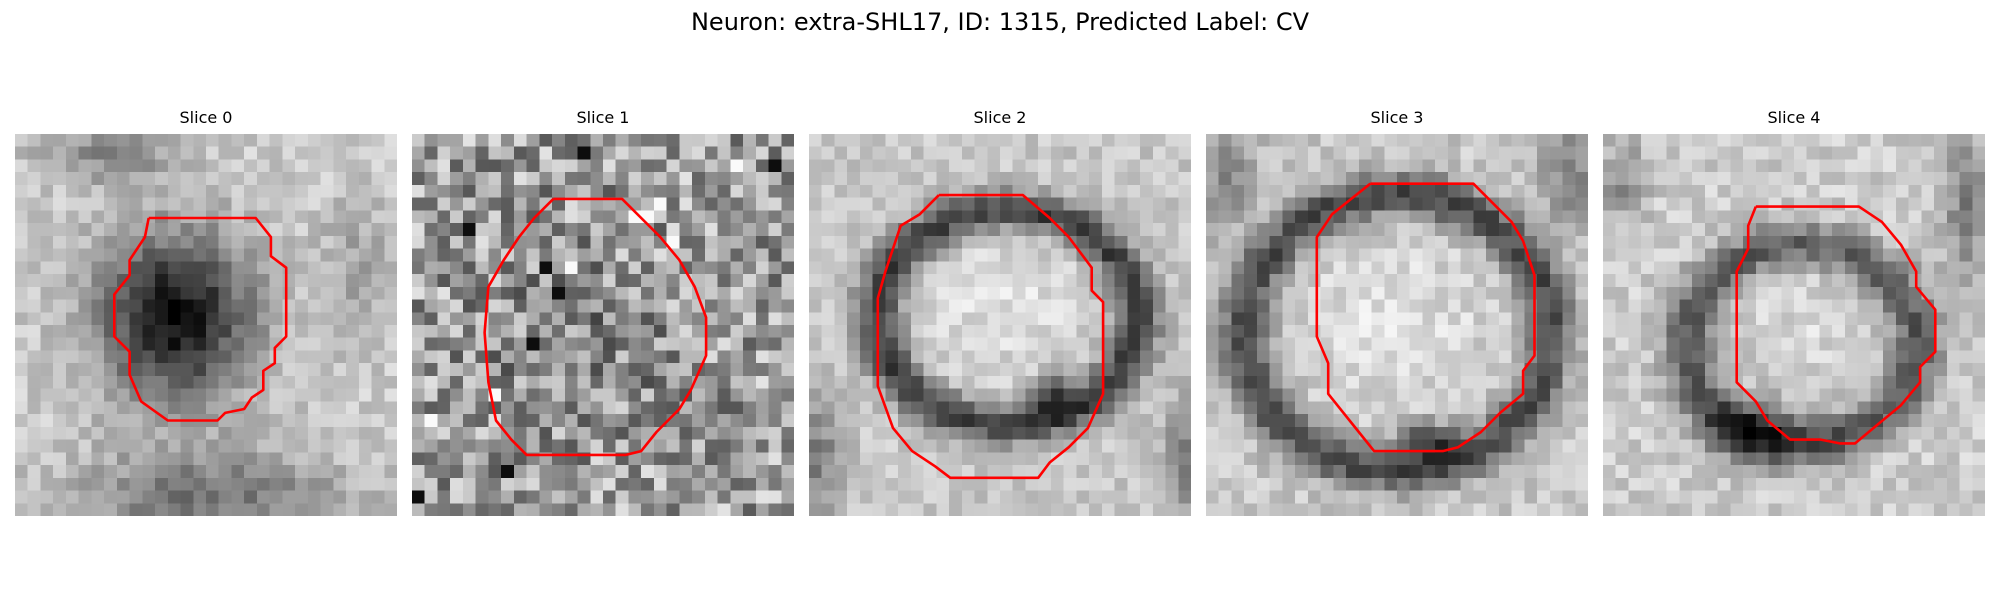 The height and width of the screenshot is (600, 2000). What do you see at coordinates (603, 117) in the screenshot?
I see `slice-title-1: Slice 1` at bounding box center [603, 117].